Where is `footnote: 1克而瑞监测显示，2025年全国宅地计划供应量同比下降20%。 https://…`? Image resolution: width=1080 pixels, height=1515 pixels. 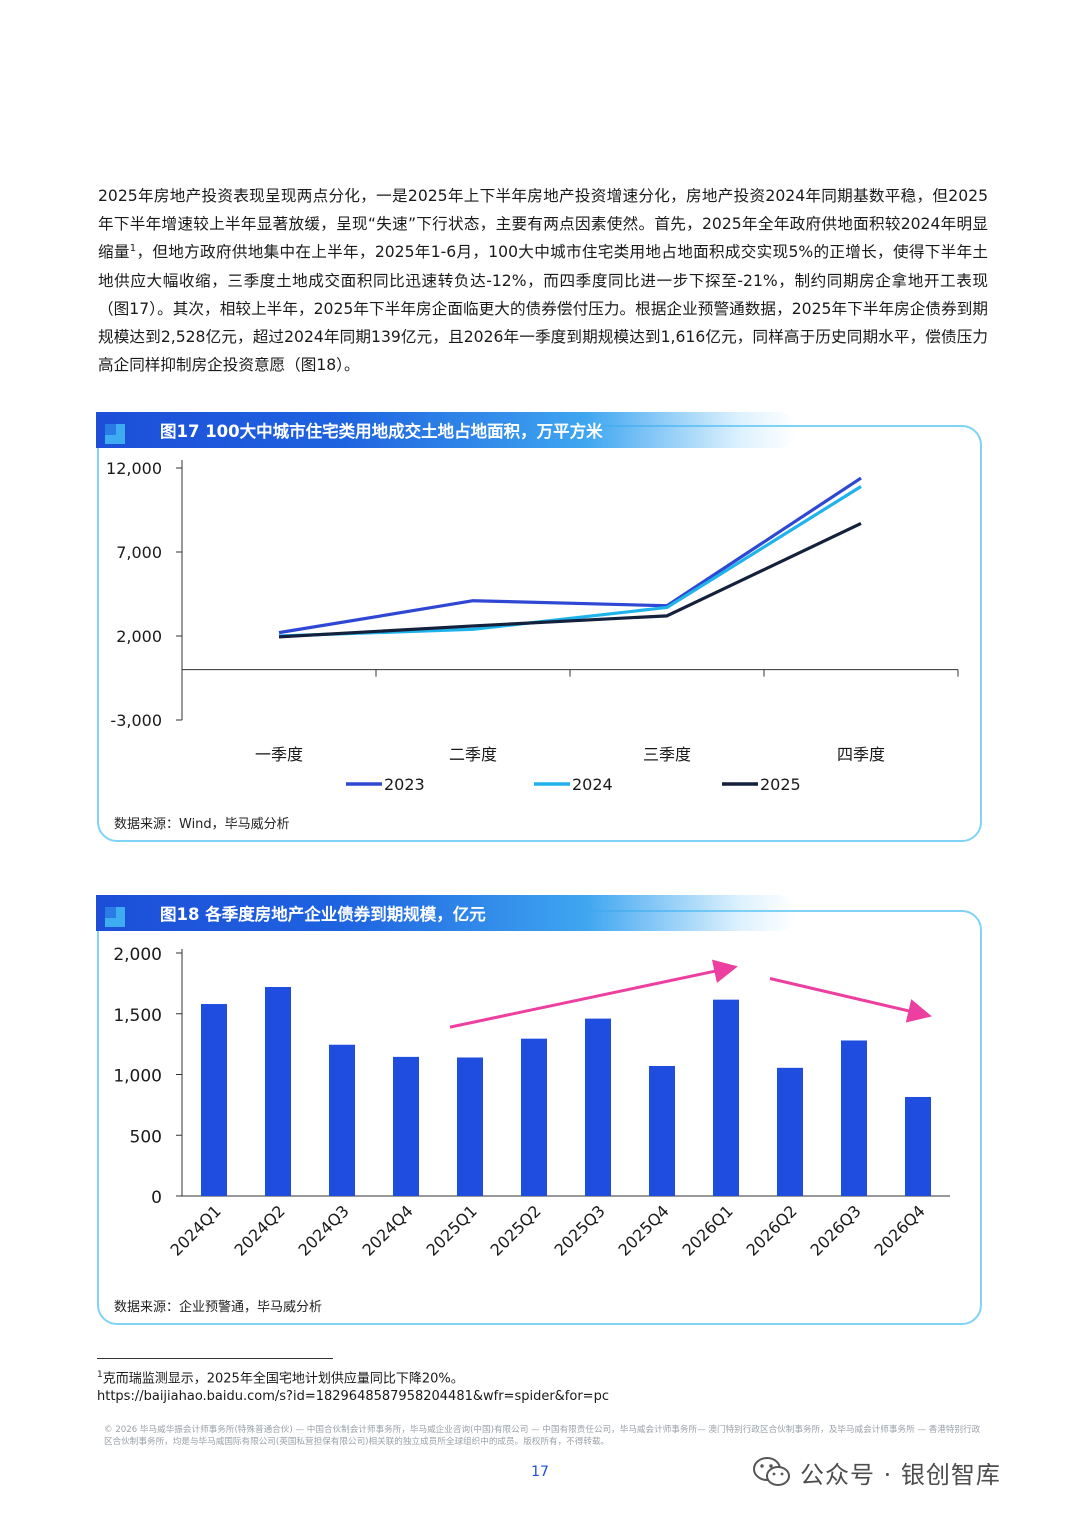
footnote: 1克而瑞监测显示，2025年全国宅地计划供应量同比下降20%。 https://… is located at coordinates (353, 1386).